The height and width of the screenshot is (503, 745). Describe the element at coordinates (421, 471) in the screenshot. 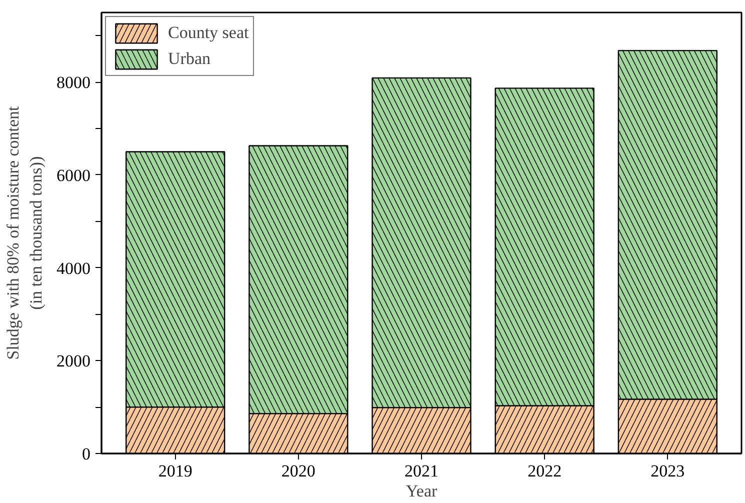

I see `x-tick-label: 2021` at that location.